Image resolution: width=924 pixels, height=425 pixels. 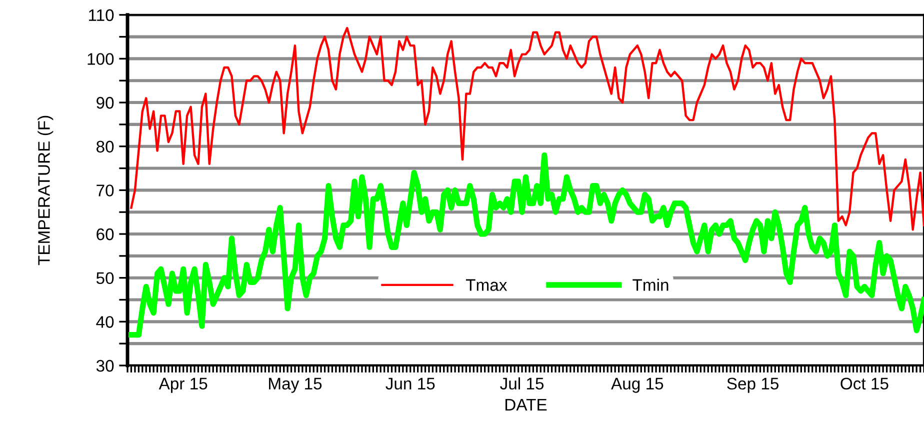 I want to click on y-tick-label: 110, so click(x=101, y=15).